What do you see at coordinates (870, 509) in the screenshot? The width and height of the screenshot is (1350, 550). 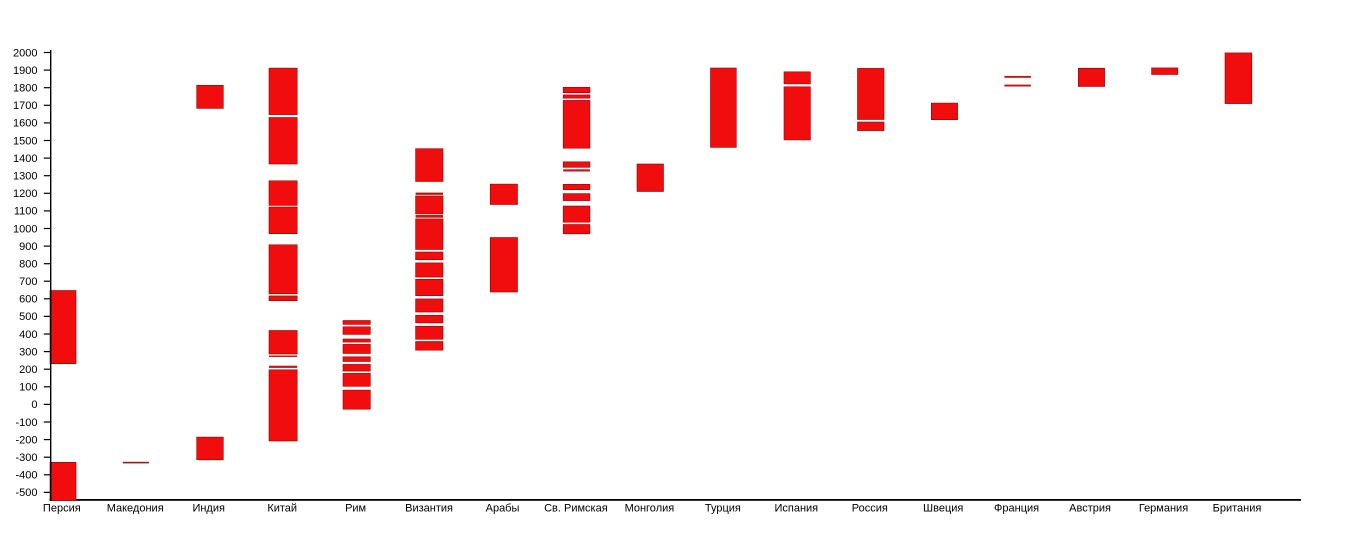 I see `svg-text: Россия` at bounding box center [870, 509].